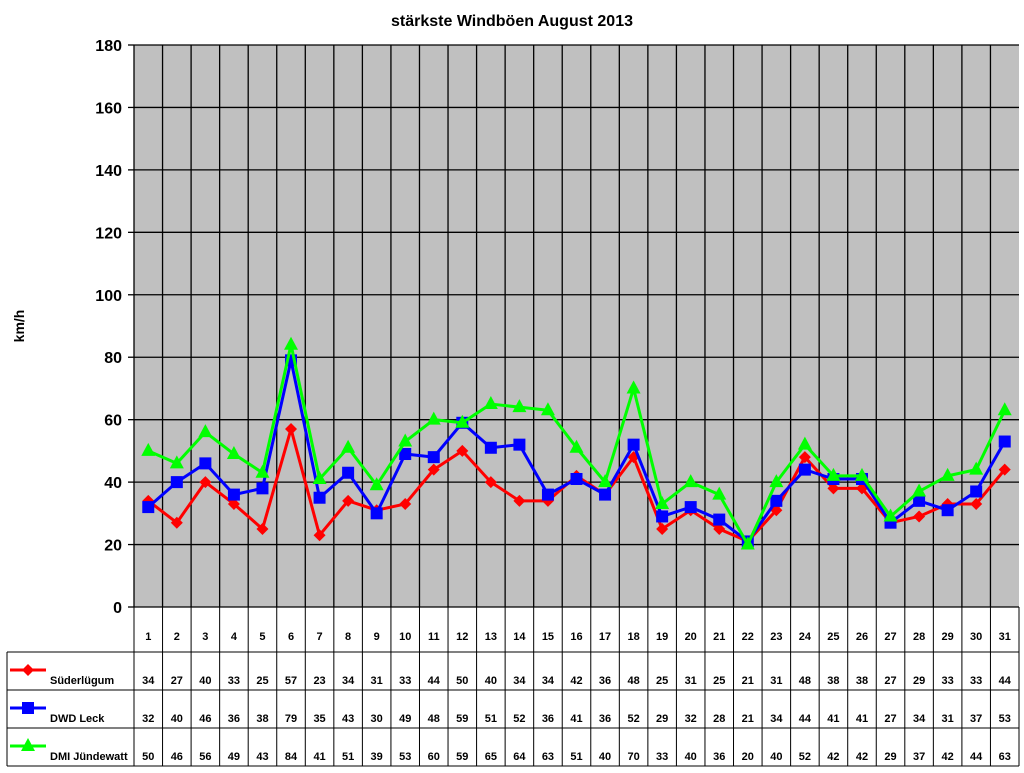  Describe the element at coordinates (348, 719) in the screenshot. I see `data-table-value: 43` at that location.